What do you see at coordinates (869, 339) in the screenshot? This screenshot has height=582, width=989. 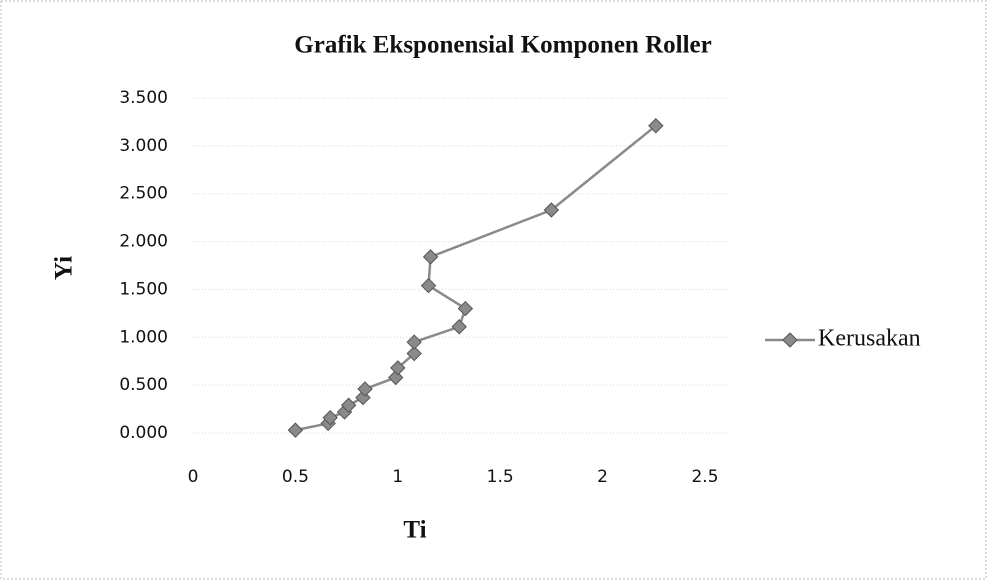 I see `legend-label: Kerusakan` at bounding box center [869, 339].